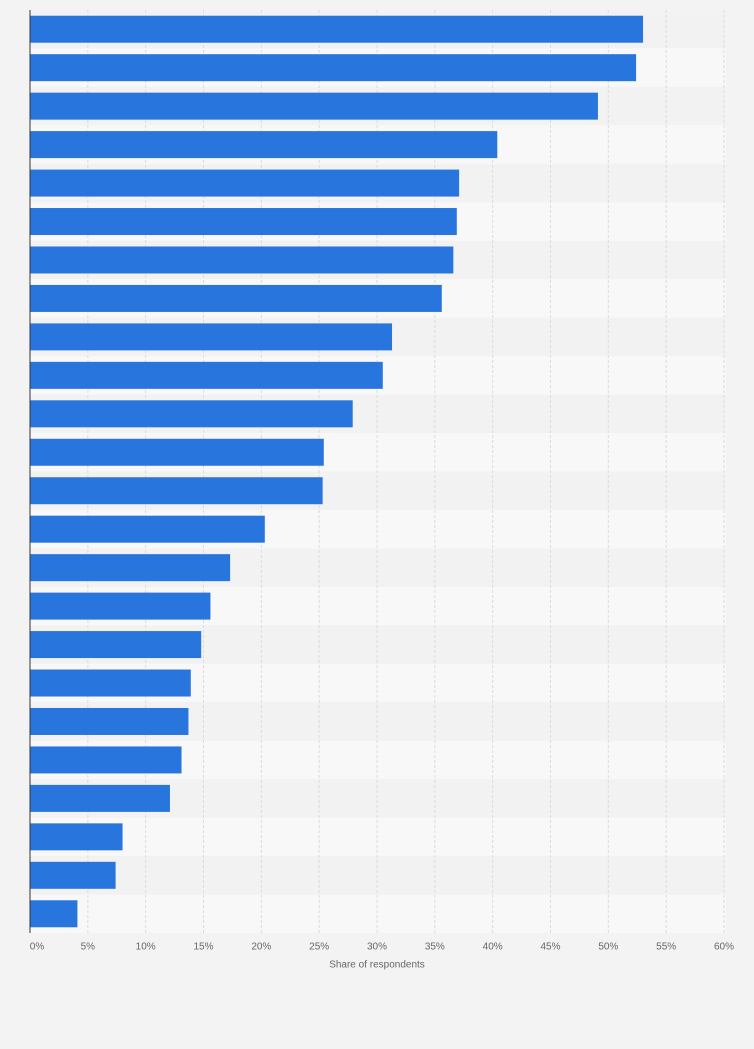  What do you see at coordinates (146, 947) in the screenshot?
I see `x-tick-label: 10%` at bounding box center [146, 947].